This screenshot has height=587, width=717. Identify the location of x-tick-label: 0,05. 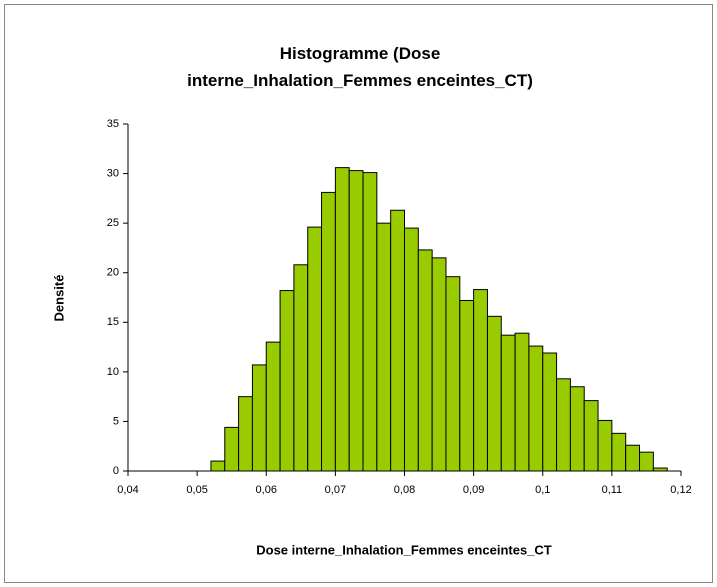
(196, 490).